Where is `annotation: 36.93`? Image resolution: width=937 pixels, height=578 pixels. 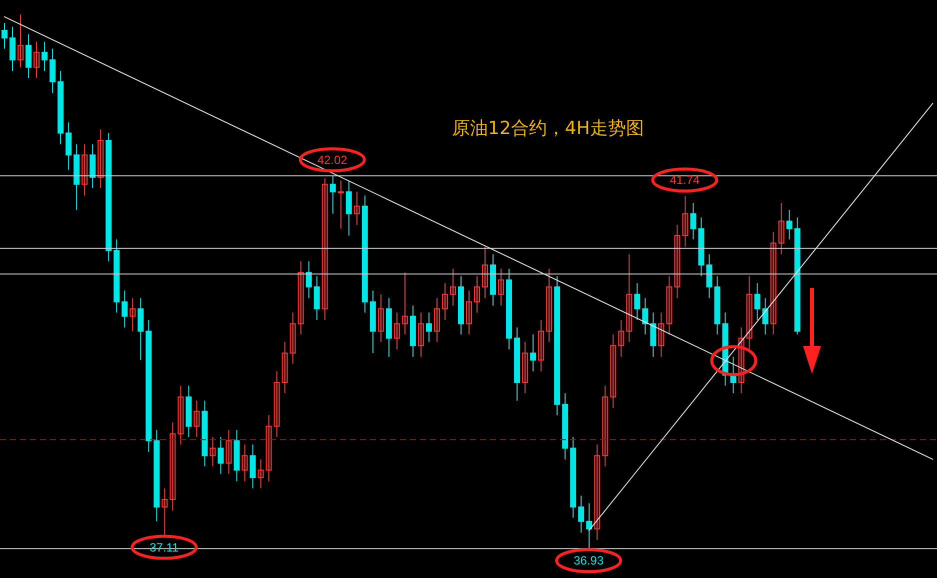
annotation: 36.93 is located at coordinates (589, 561).